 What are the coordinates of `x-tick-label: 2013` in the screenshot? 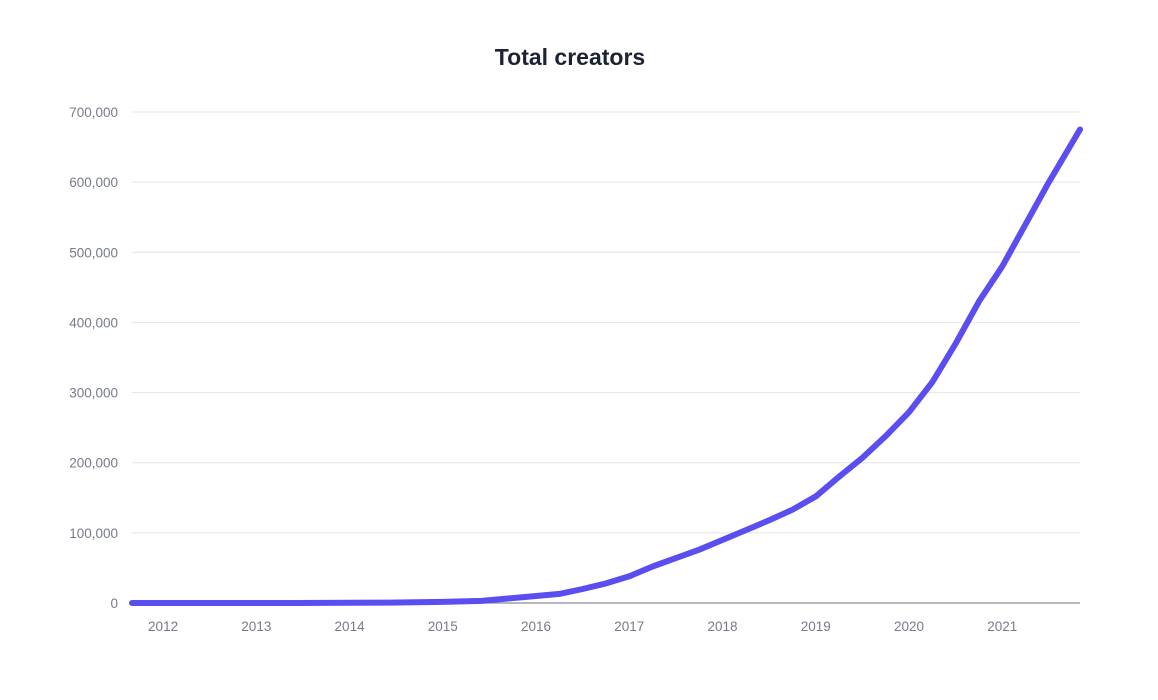 It's located at (256, 626).